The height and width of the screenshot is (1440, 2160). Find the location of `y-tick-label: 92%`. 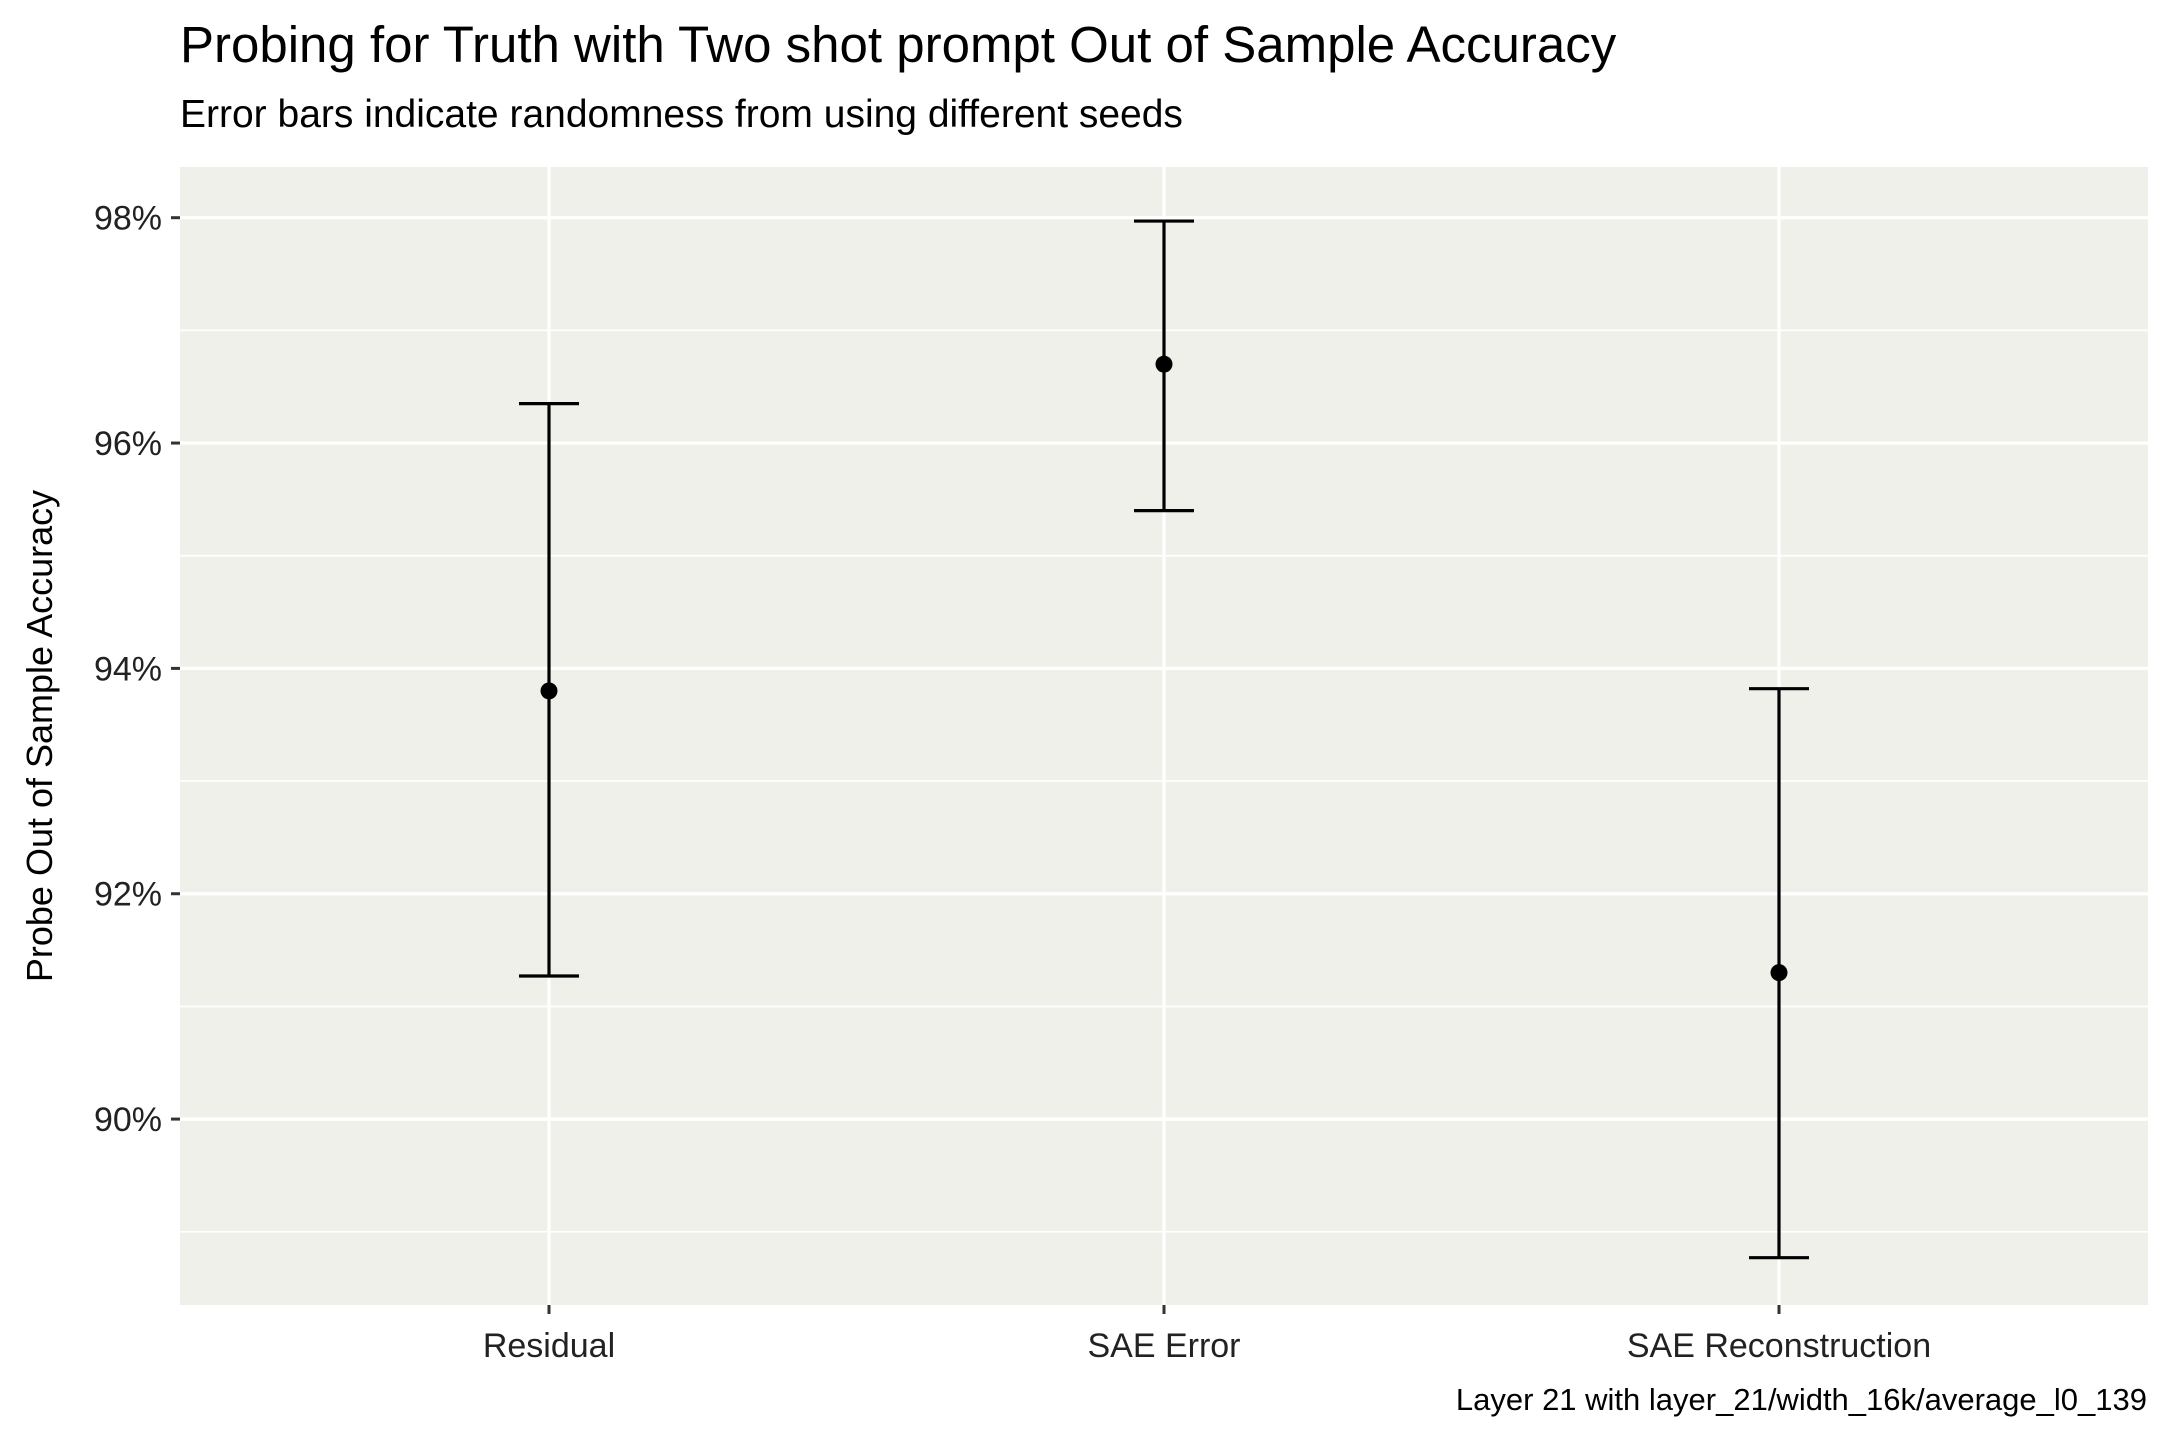

y-tick-label: 92% is located at coordinates (128, 895).